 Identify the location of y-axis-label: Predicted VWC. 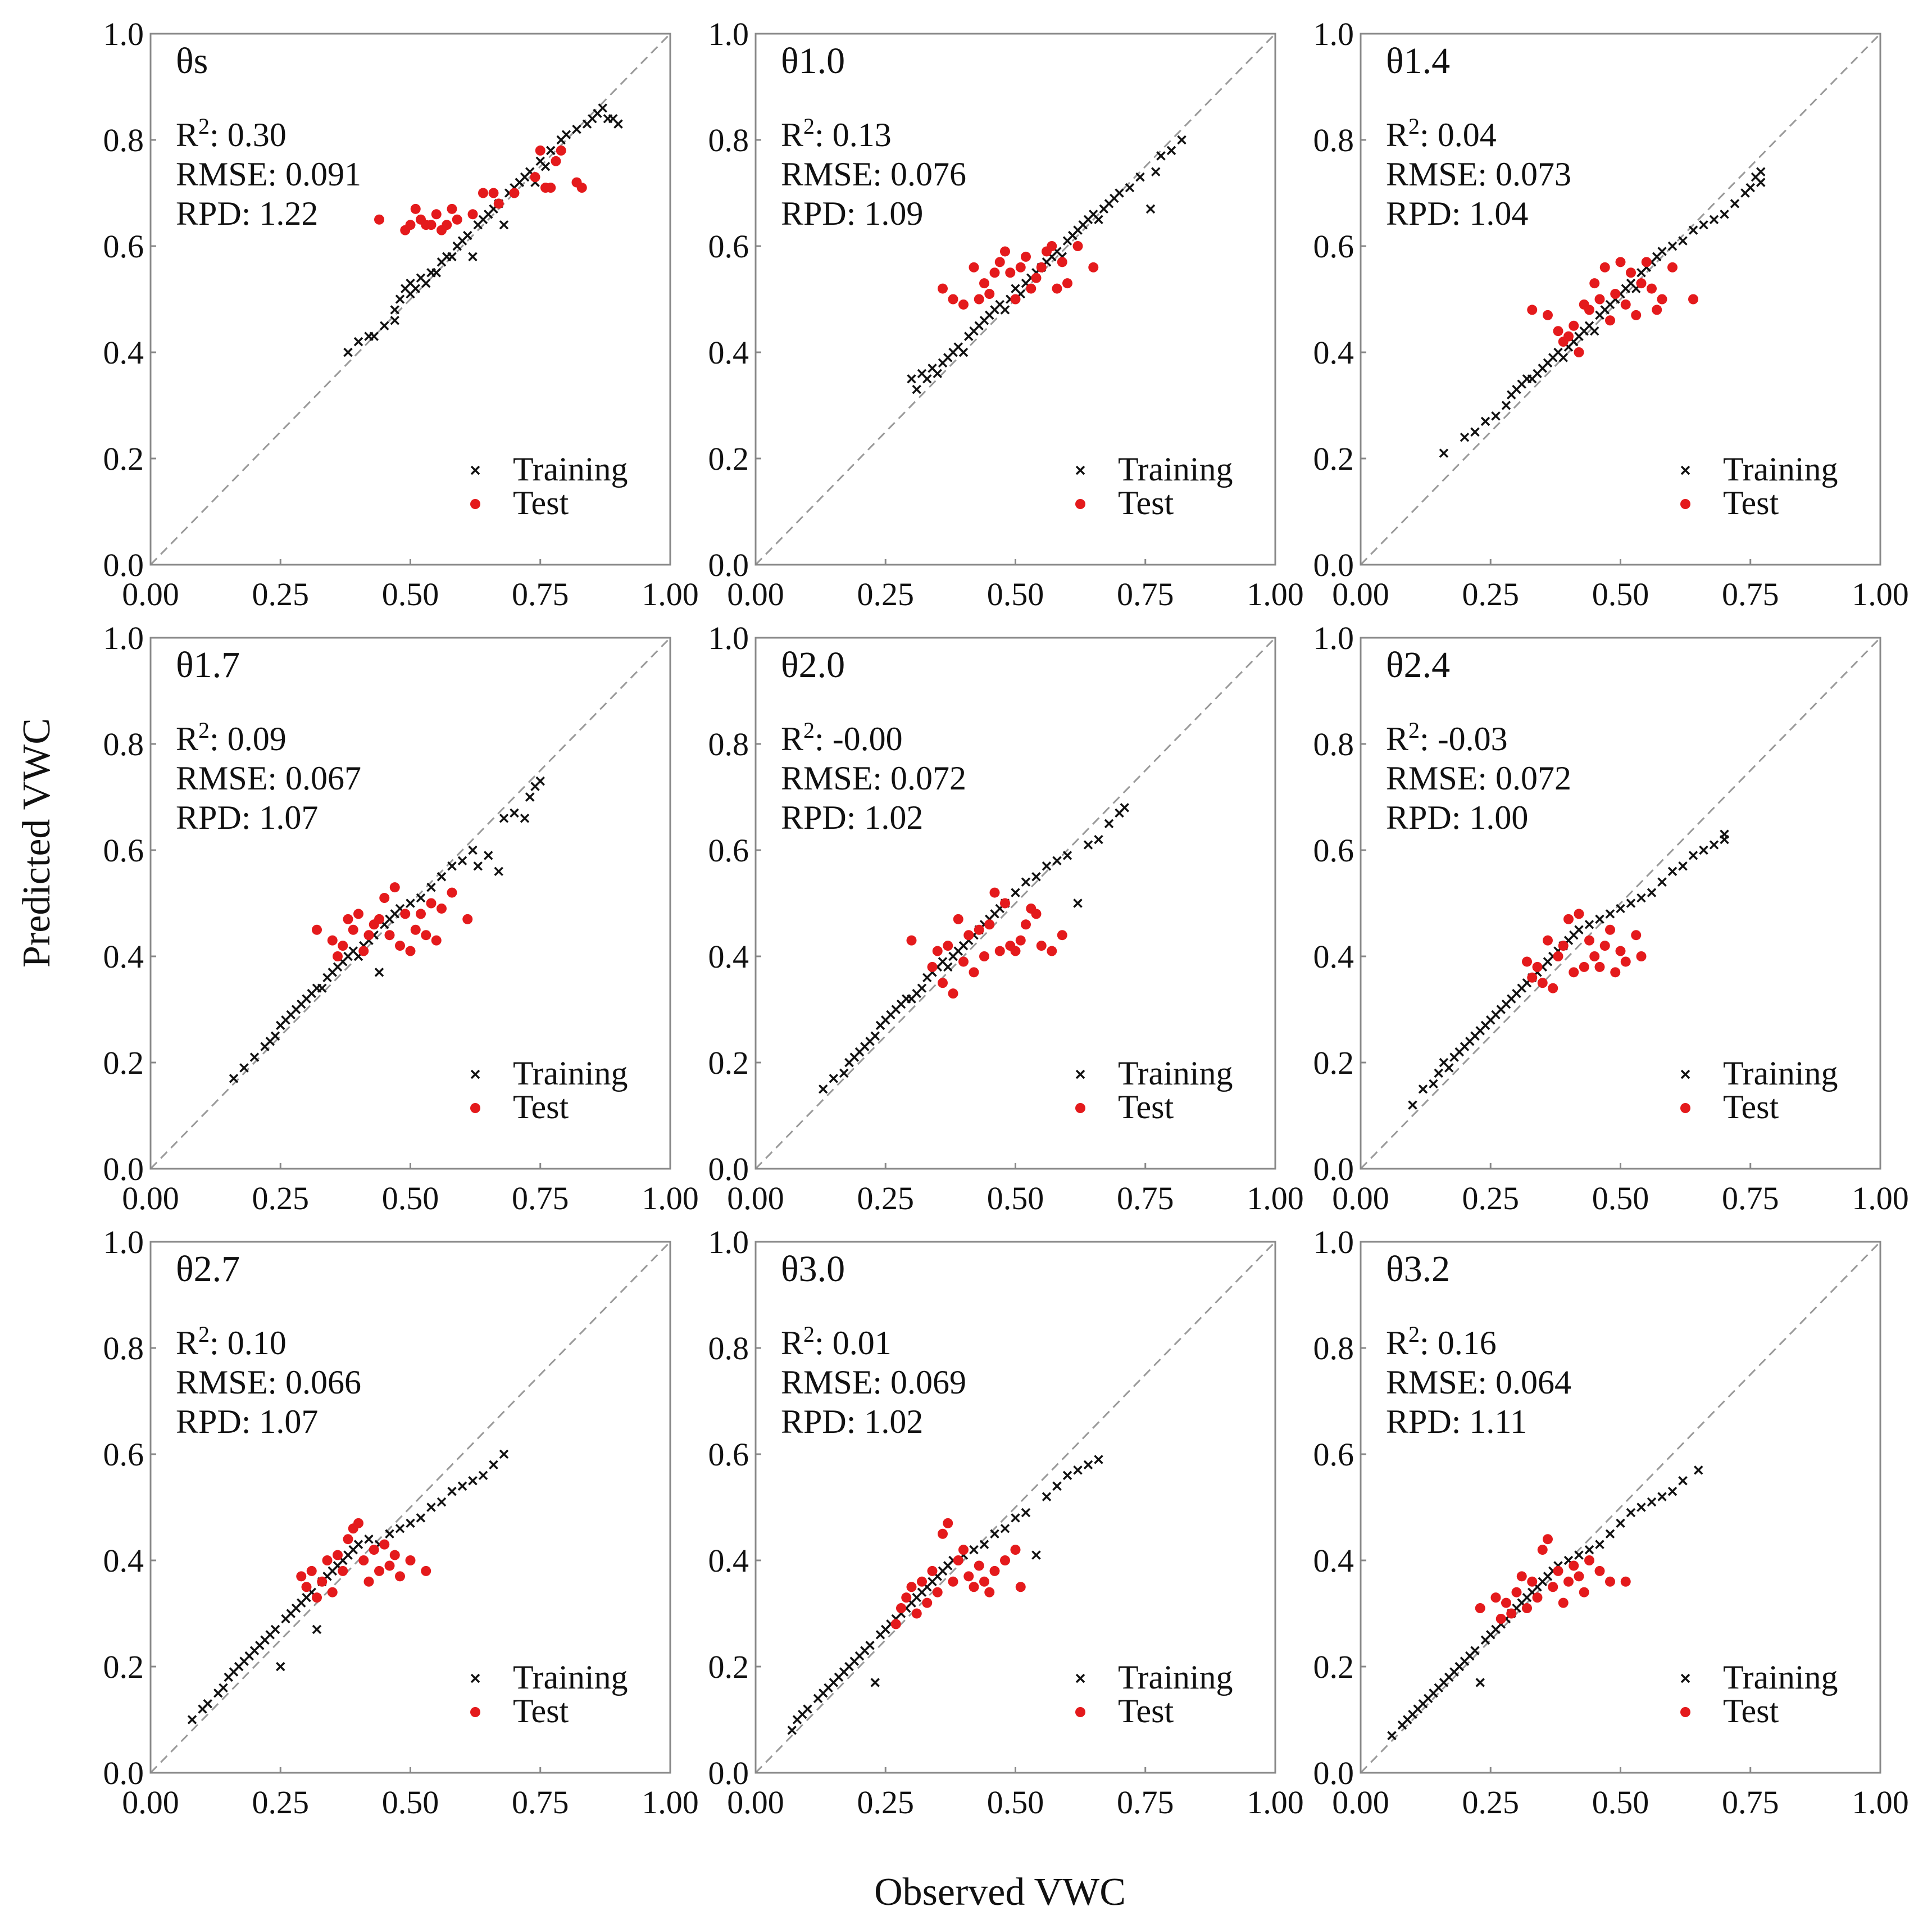
(36, 843).